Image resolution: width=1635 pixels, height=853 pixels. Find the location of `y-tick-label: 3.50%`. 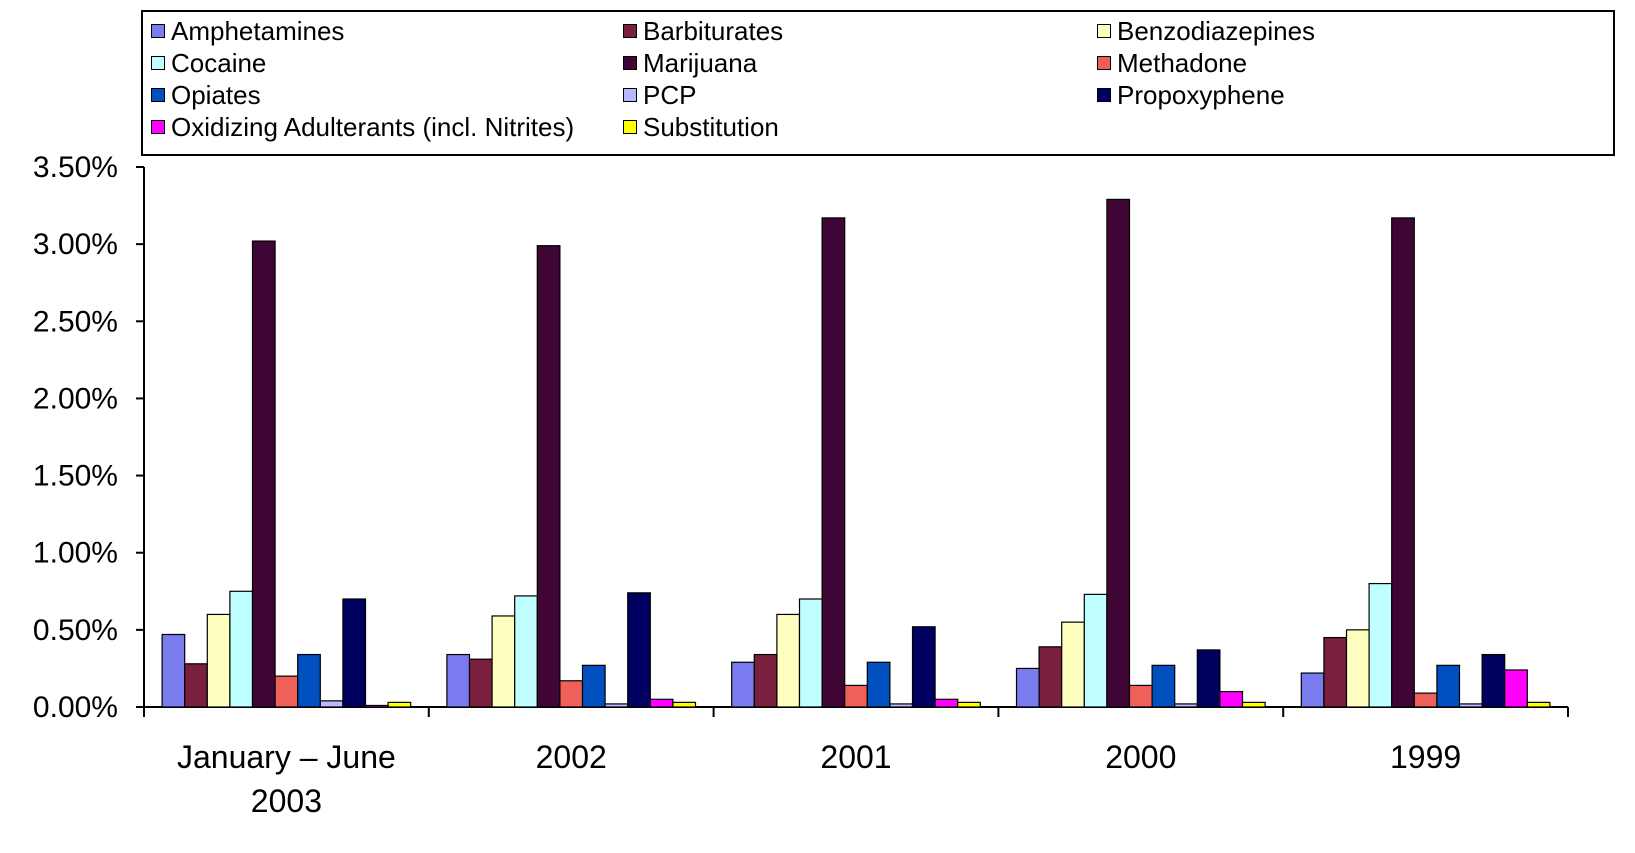

y-tick-label: 3.50% is located at coordinates (75, 167).